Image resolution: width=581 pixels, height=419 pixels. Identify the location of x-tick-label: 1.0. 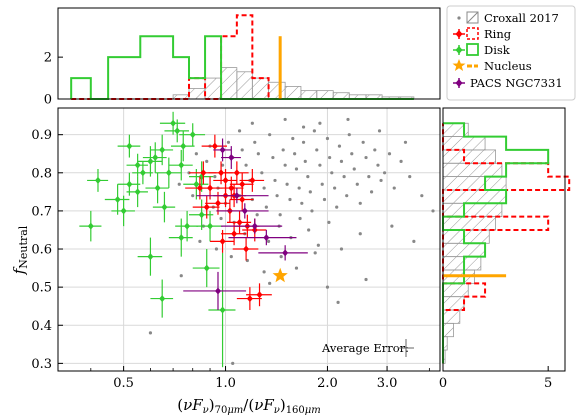
(225, 383).